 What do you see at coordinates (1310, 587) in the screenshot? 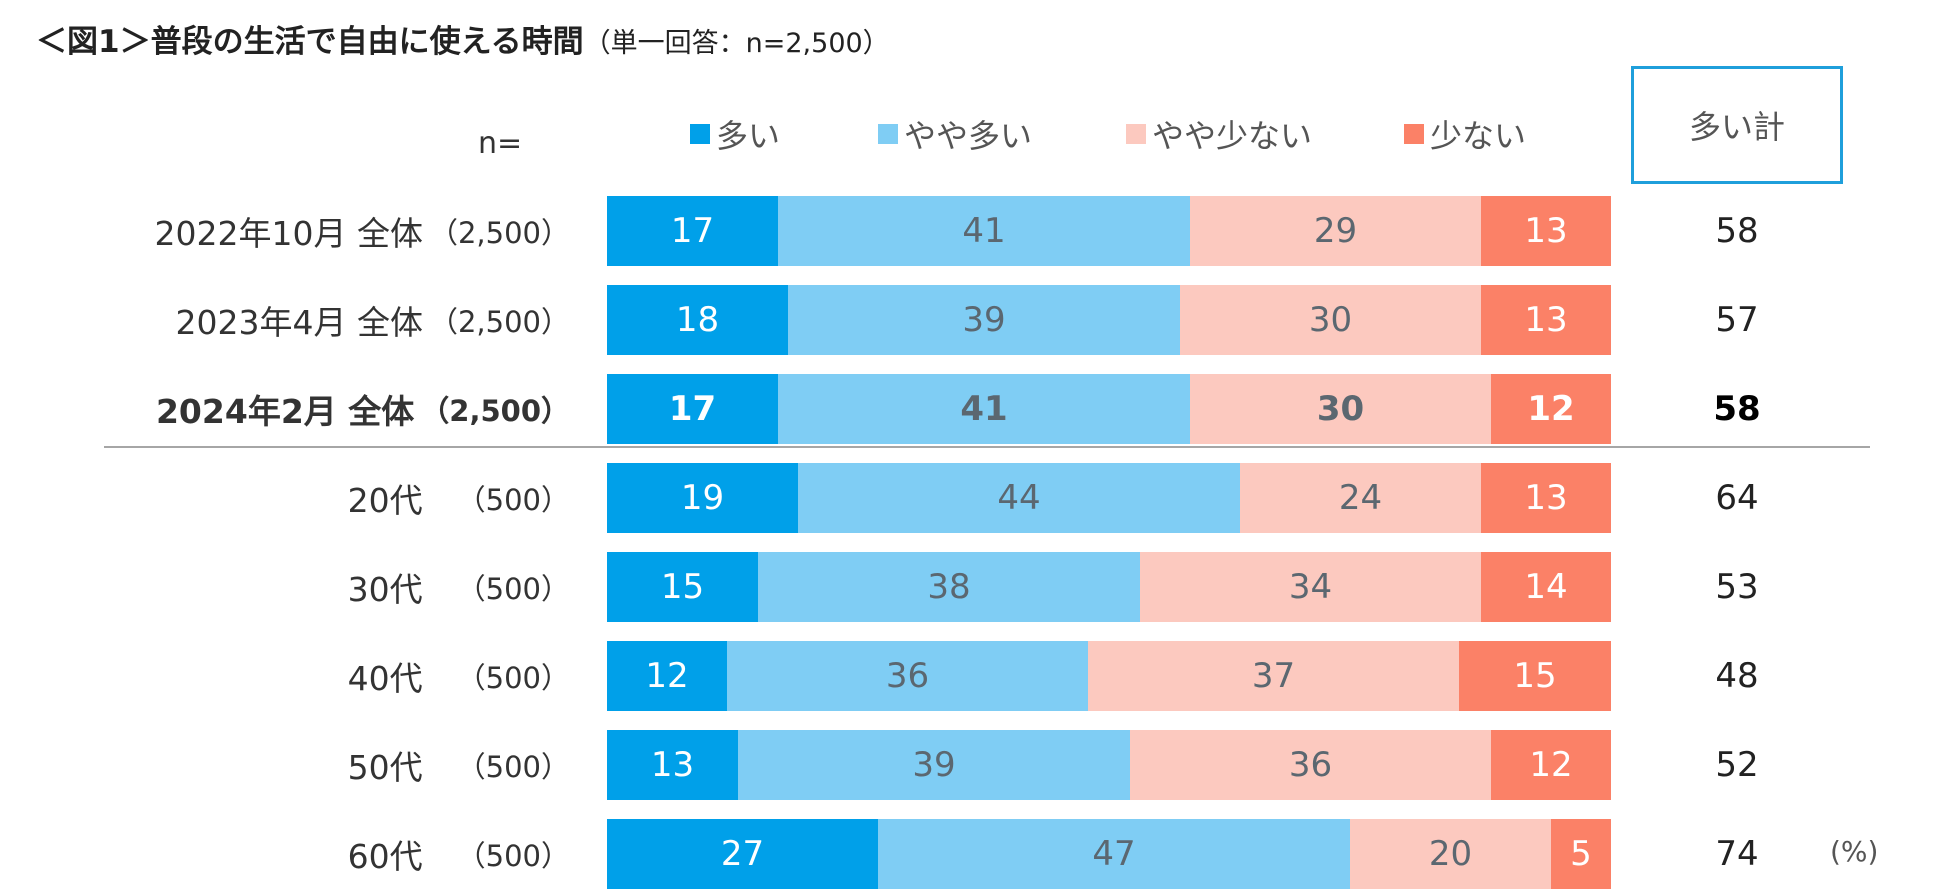
I see `bar-segment-somewhat-few: 34` at bounding box center [1310, 587].